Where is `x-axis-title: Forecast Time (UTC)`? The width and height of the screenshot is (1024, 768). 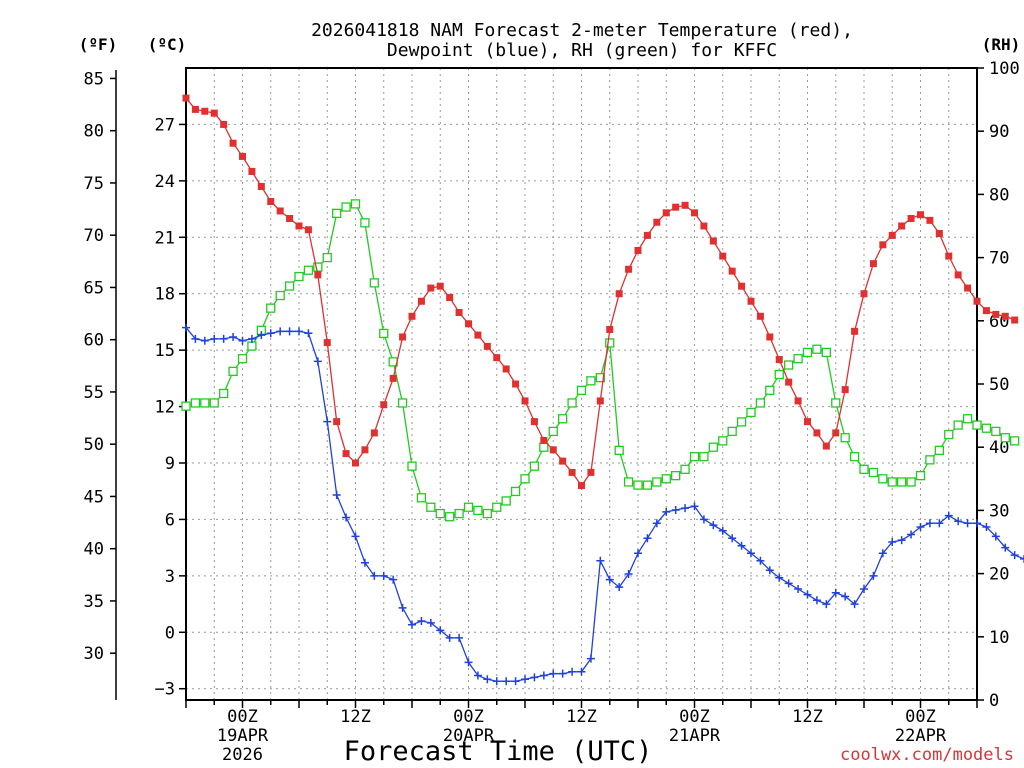
x-axis-title: Forecast Time (UTC) is located at coordinates (498, 751).